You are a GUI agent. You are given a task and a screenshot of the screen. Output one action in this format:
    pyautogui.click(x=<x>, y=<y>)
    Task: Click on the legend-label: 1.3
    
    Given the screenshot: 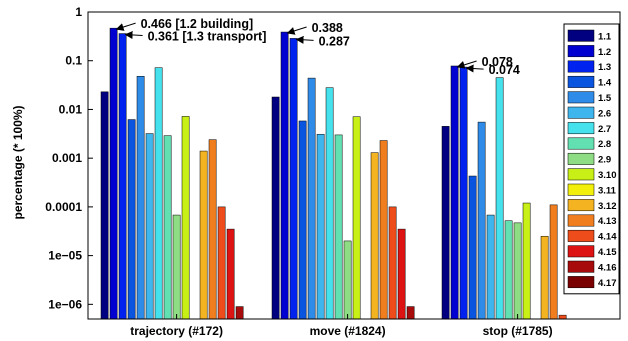 What is the action you would take?
    pyautogui.click(x=604, y=67)
    